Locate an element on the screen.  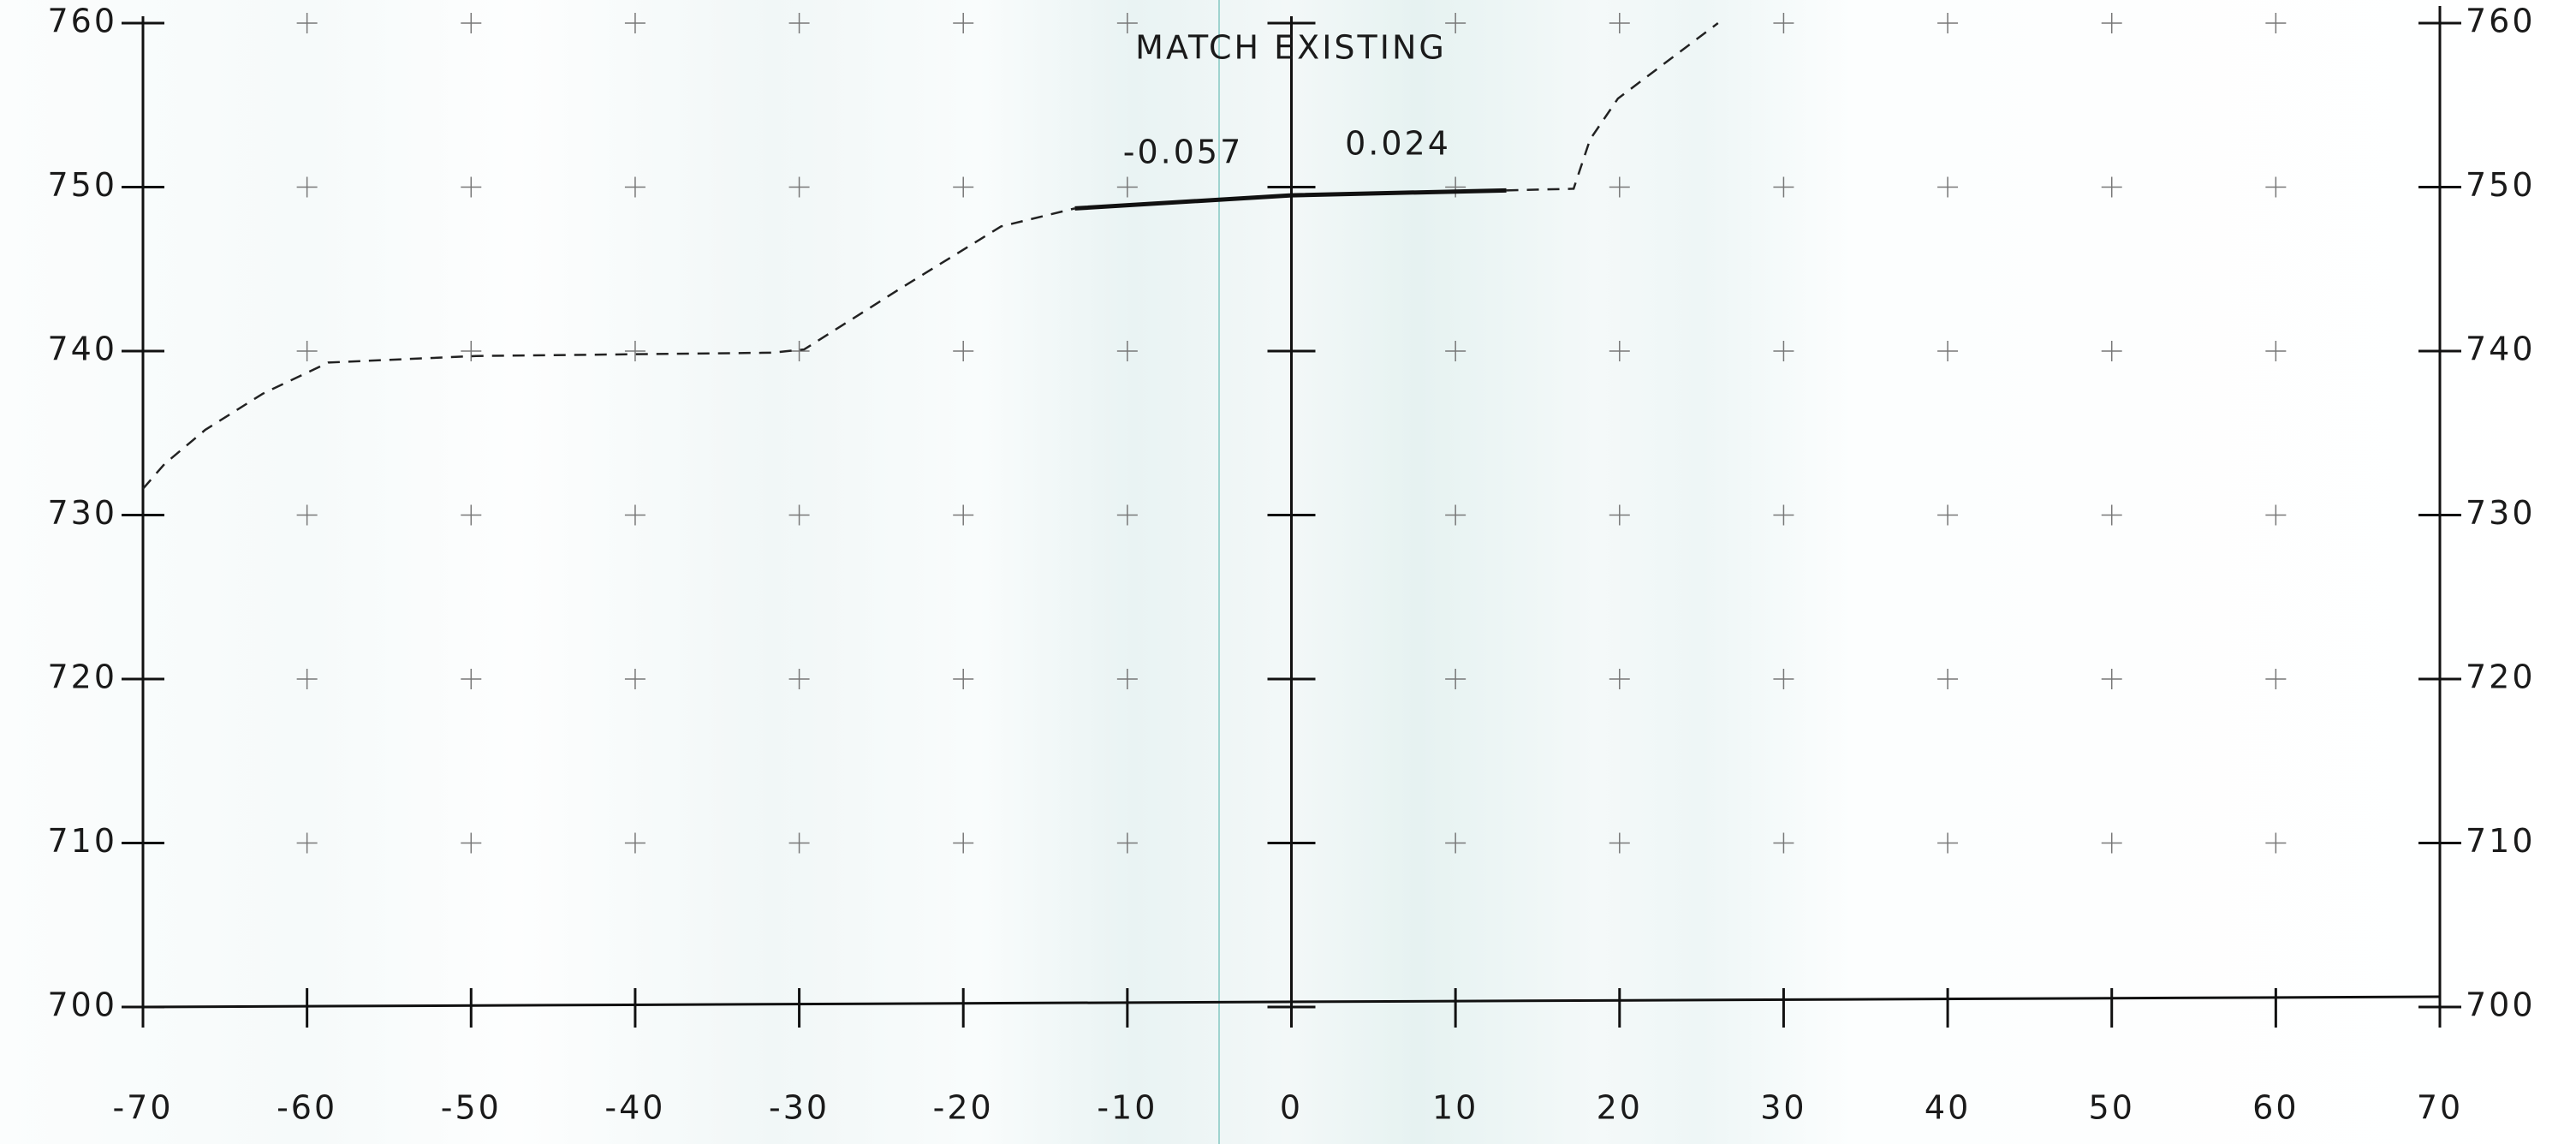
y2-tick-label: 700 is located at coordinates (2501, 1005).